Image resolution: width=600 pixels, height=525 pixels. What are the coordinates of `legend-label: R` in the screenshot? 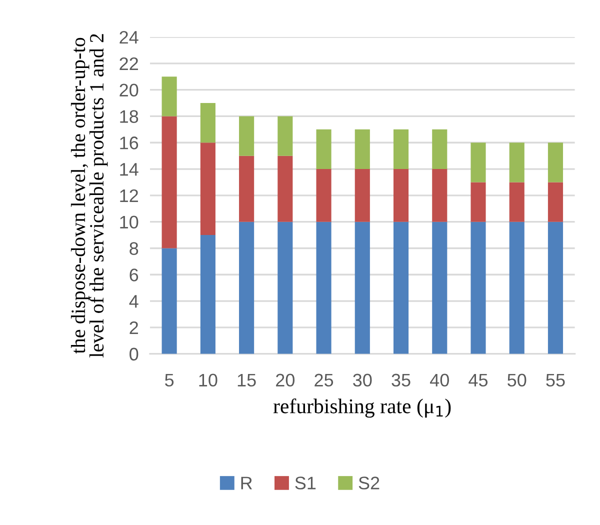 It's located at (246, 483).